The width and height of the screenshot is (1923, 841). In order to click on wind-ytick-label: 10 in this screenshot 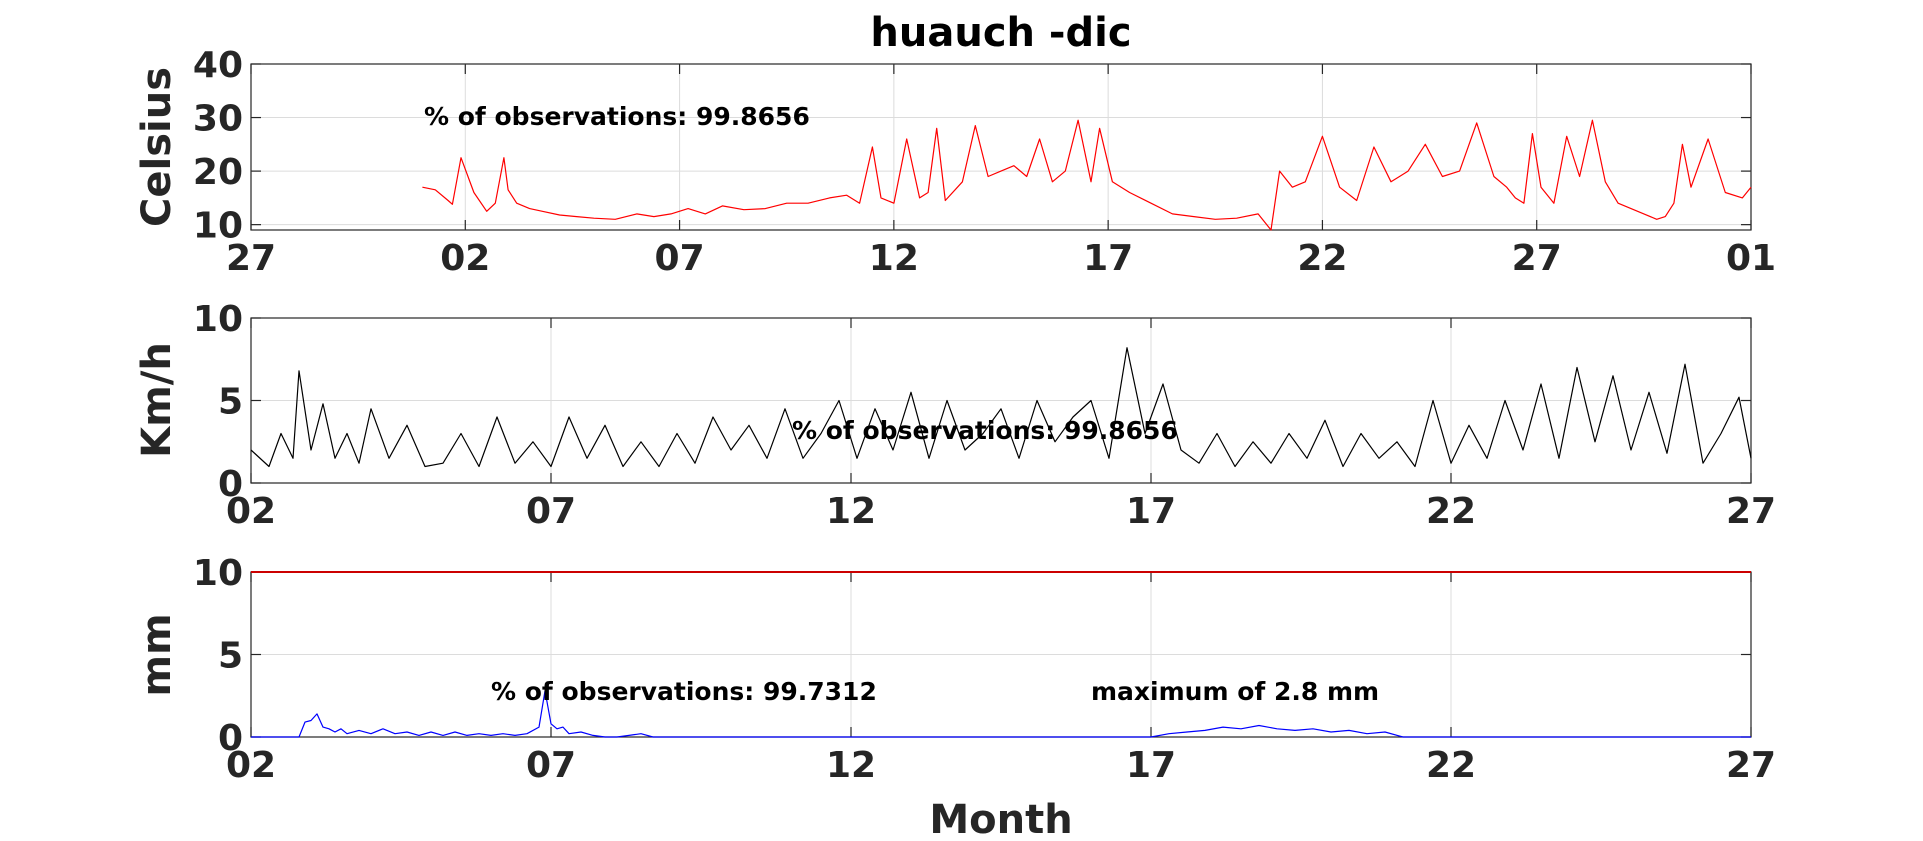, I will do `click(218, 319)`.